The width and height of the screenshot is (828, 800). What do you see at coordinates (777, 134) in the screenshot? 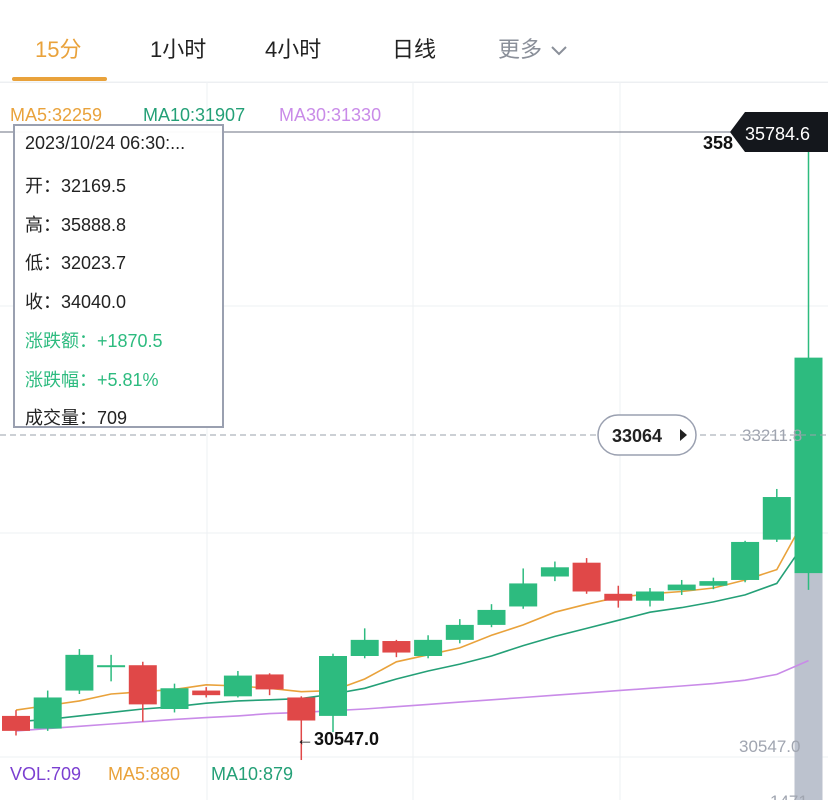
I see `crosshair-price-label: 35784.6` at bounding box center [777, 134].